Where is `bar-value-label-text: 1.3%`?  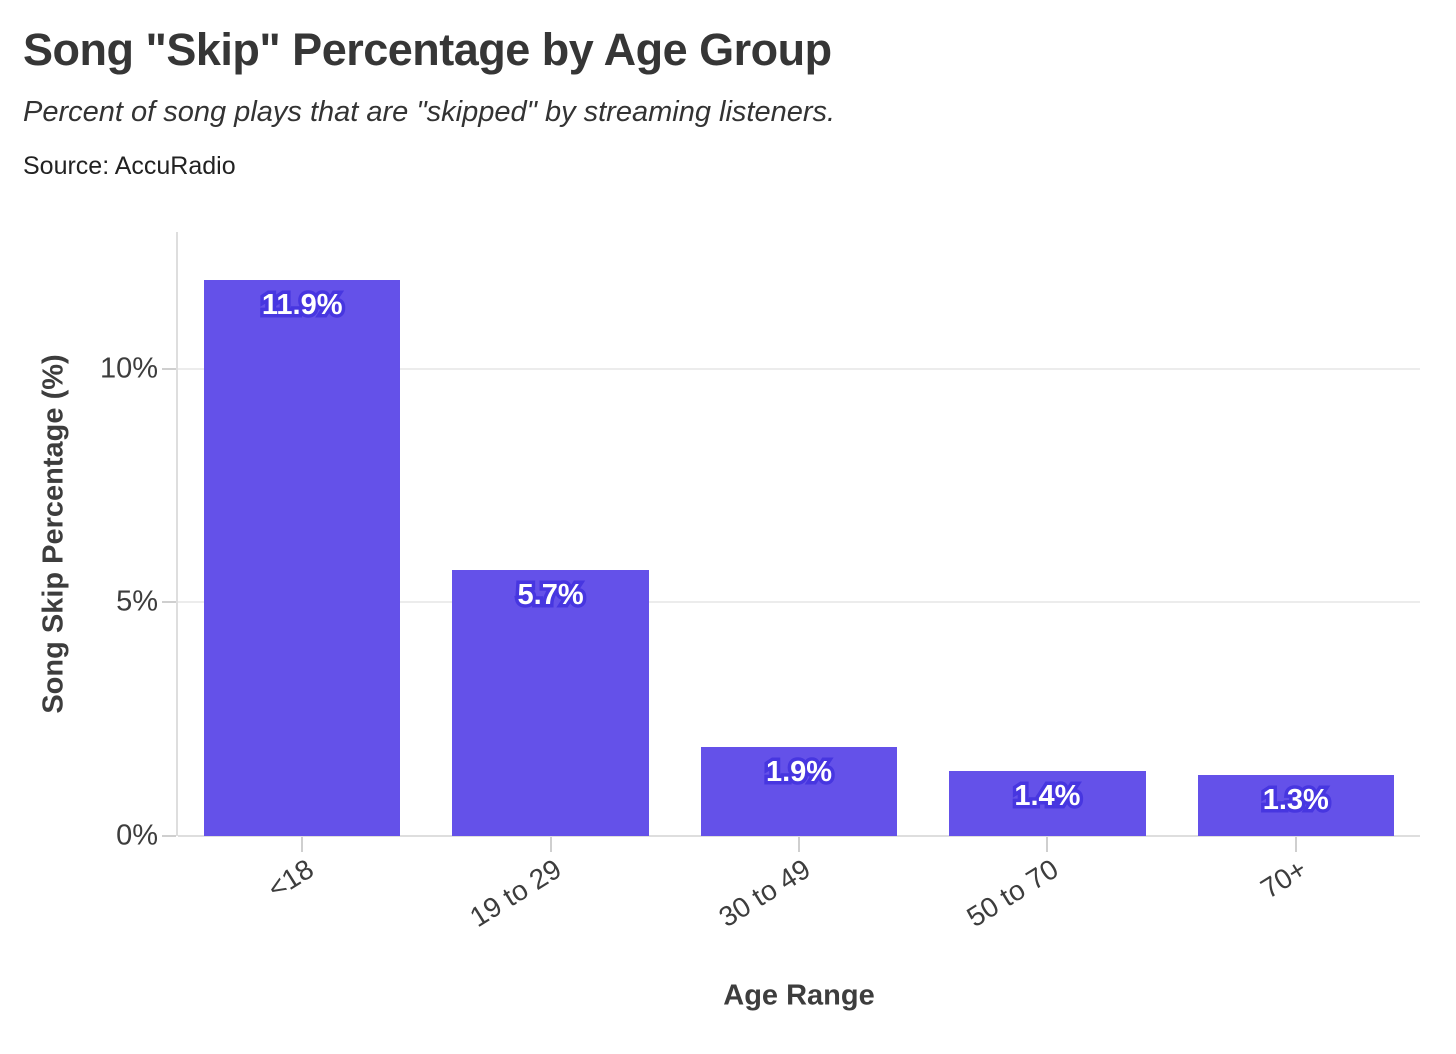 bar-value-label-text: 1.3% is located at coordinates (1295, 800).